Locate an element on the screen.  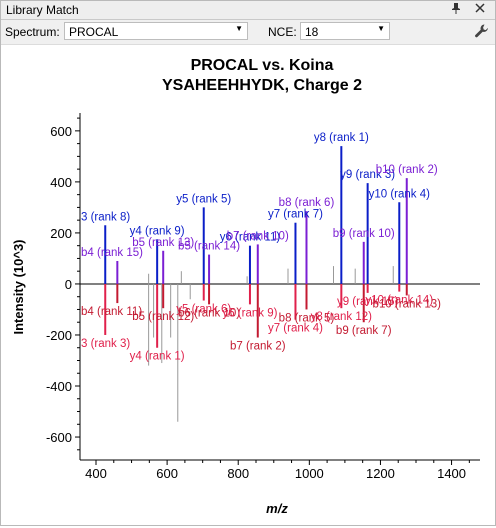
y-tick-label: -400 is located at coordinates (59, 386).